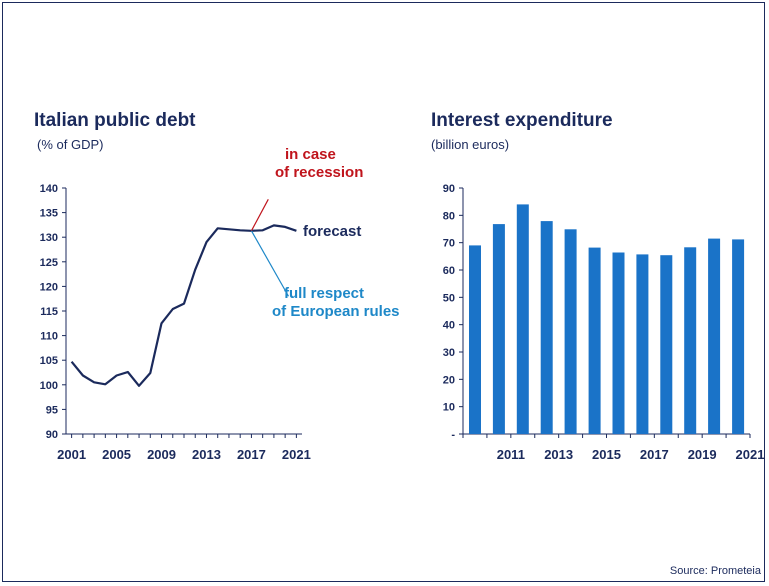 The width and height of the screenshot is (769, 586). Describe the element at coordinates (49, 361) in the screenshot. I see `debt-y-tick-label: 105` at that location.